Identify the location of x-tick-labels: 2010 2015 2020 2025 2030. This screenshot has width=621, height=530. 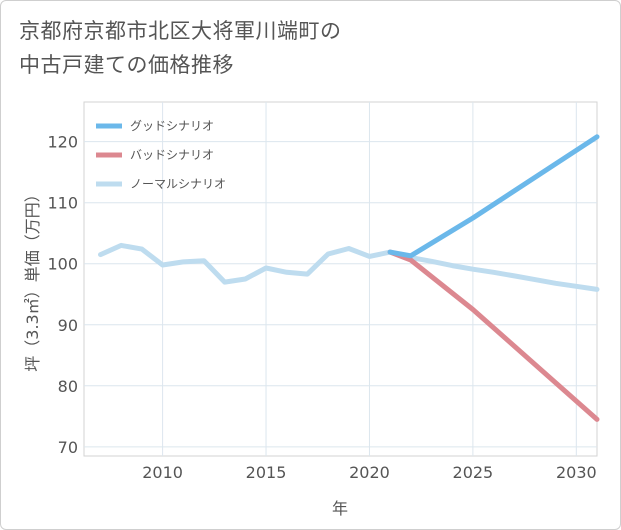
(369, 472).